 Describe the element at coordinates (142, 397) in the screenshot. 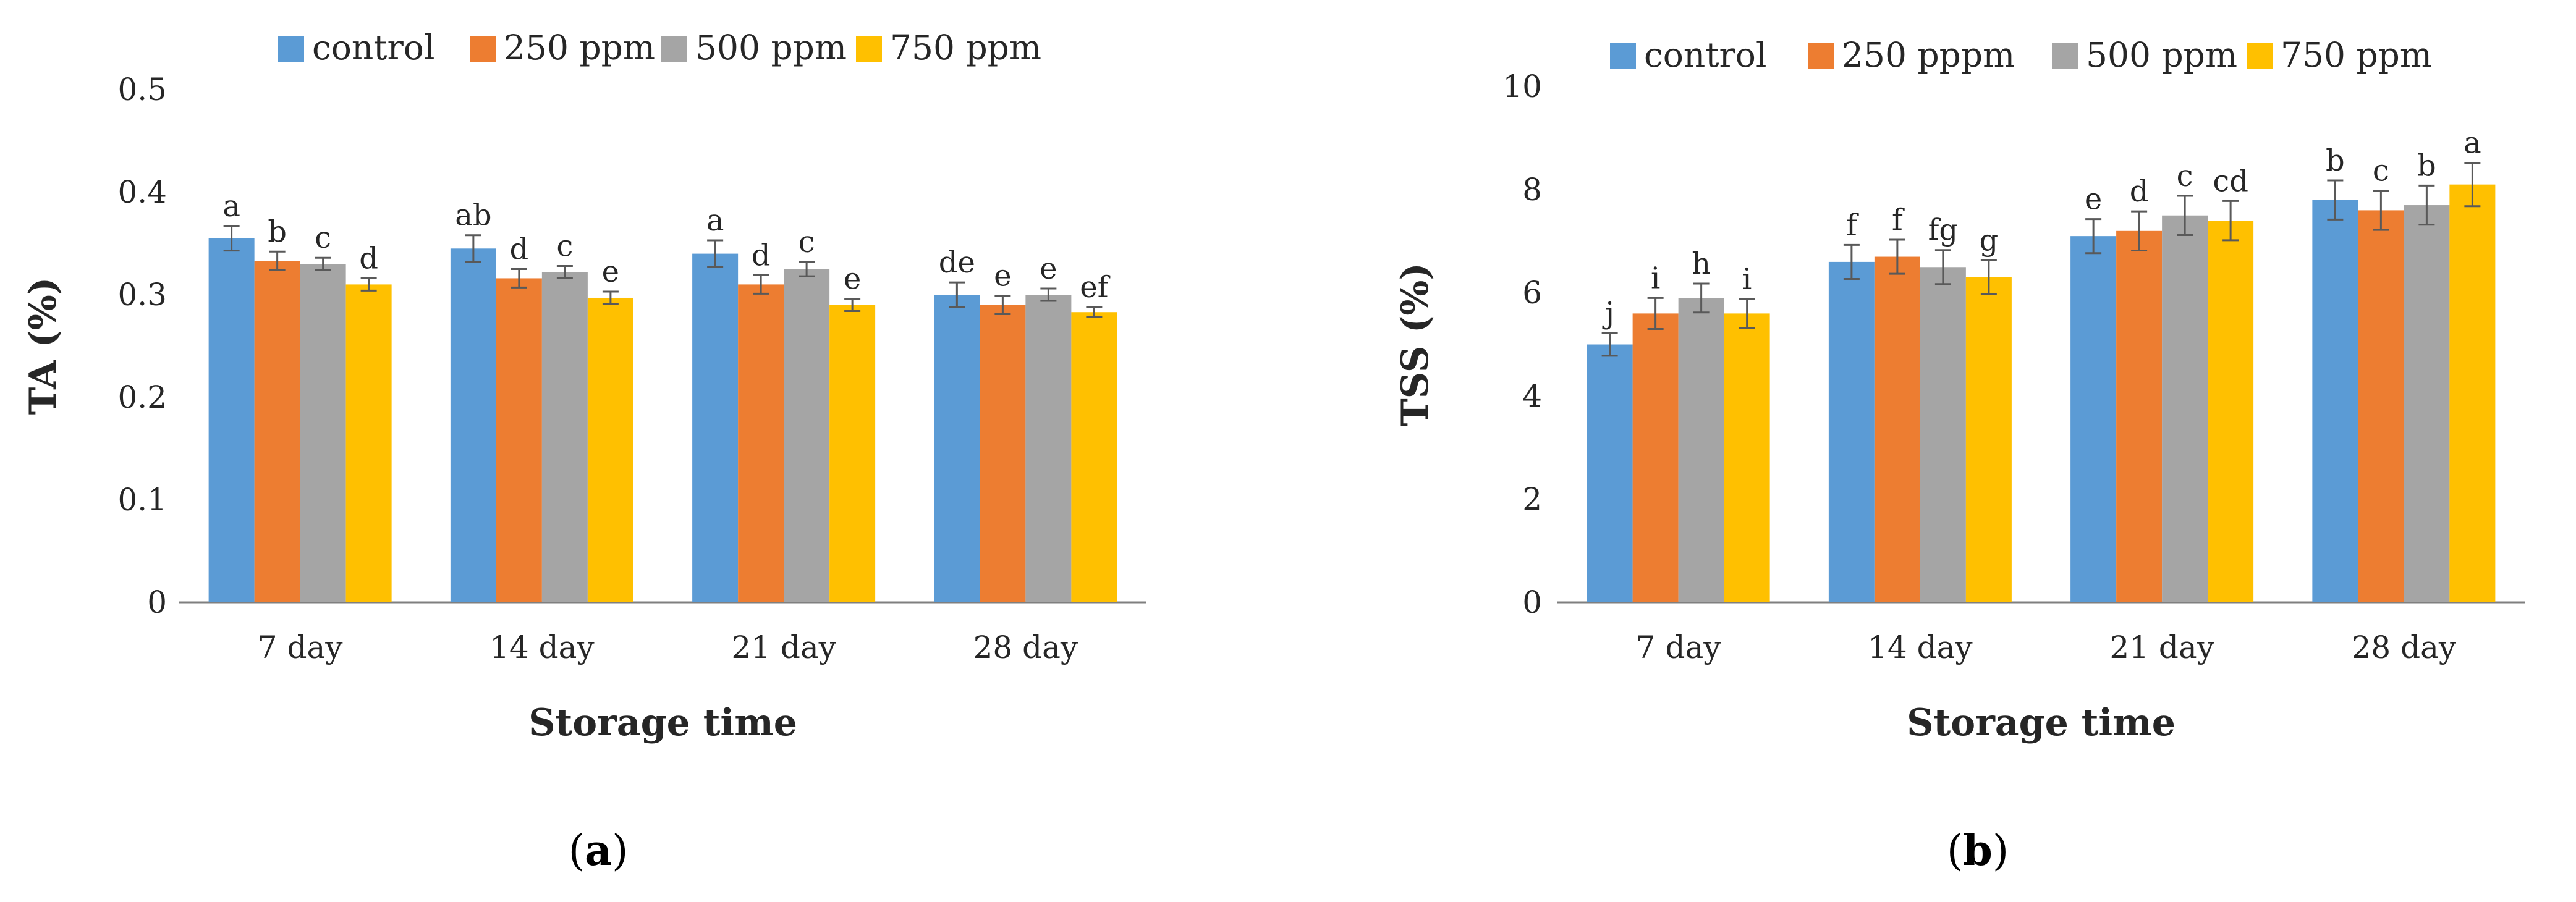

I see `y-tick-label: 0.2` at that location.